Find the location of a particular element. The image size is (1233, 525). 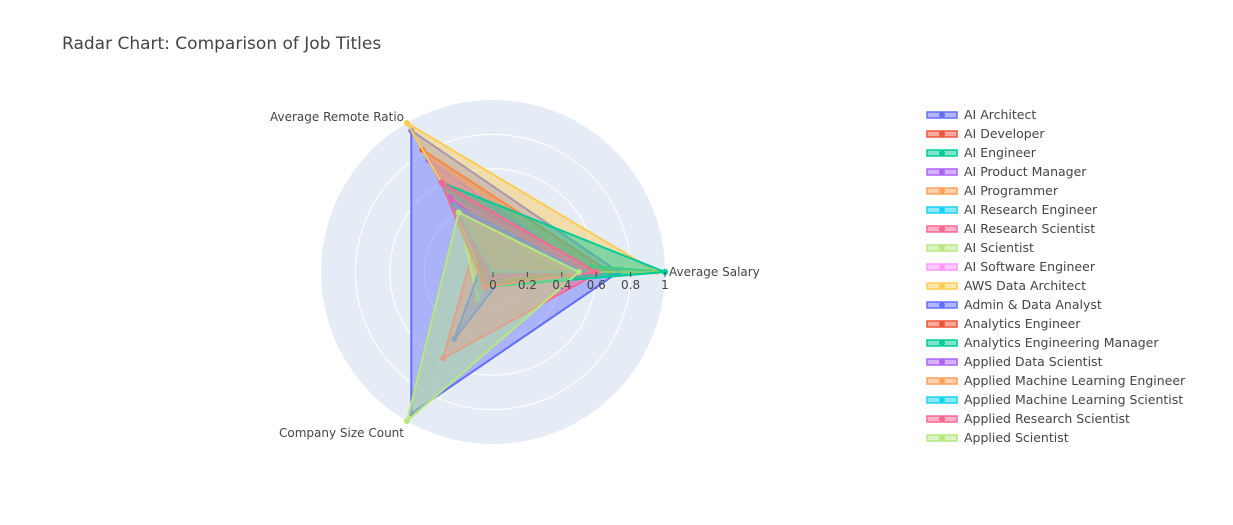

legend-item: Applied Machine Learning Scientist is located at coordinates (1055, 399).